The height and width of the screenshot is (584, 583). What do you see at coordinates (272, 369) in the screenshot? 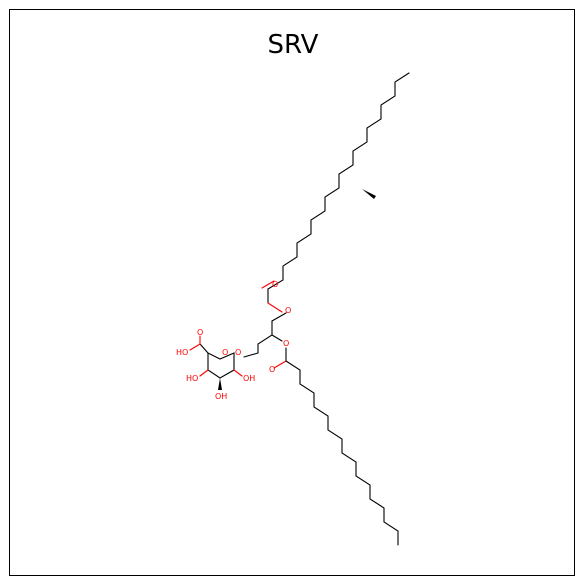
I see `atom-o-carbonyl2: O` at bounding box center [272, 369].